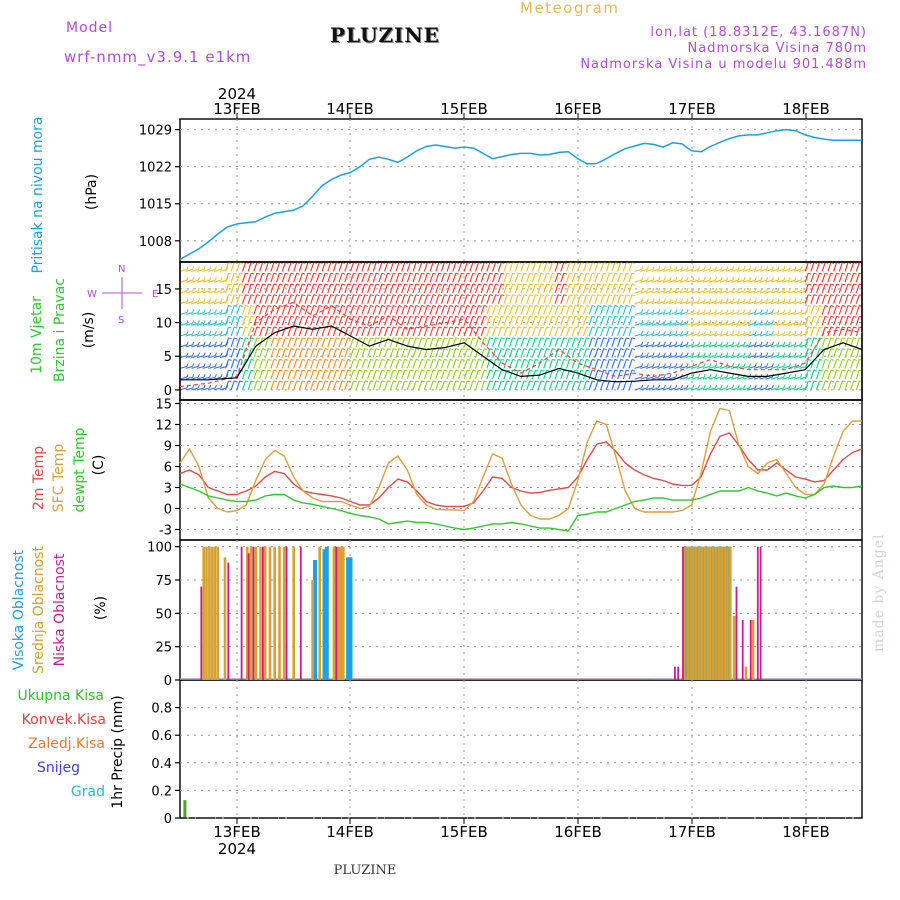  What do you see at coordinates (521, 470) in the screenshot?
I see `temp-2m-line` at bounding box center [521, 470].